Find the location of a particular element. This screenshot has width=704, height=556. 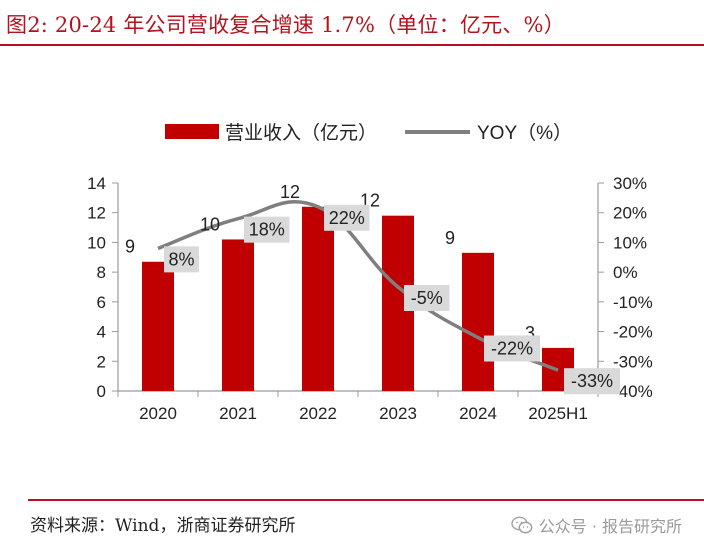

x-tick-label: 2023 is located at coordinates (398, 413).